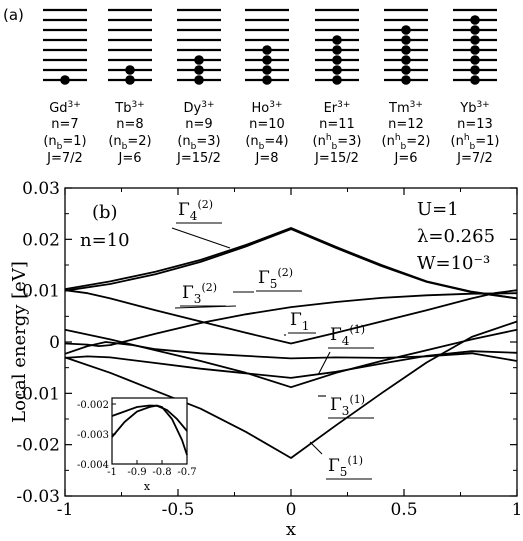  Describe the element at coordinates (456, 236) in the screenshot. I see `param-lambda-label: λ=0.265` at that location.